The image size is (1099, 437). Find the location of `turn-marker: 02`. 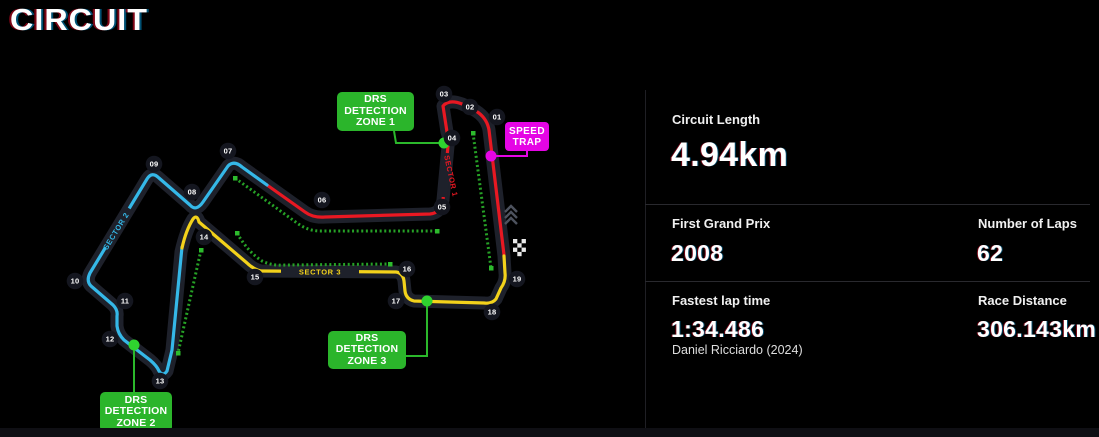

turn-marker: 02 is located at coordinates (470, 107).